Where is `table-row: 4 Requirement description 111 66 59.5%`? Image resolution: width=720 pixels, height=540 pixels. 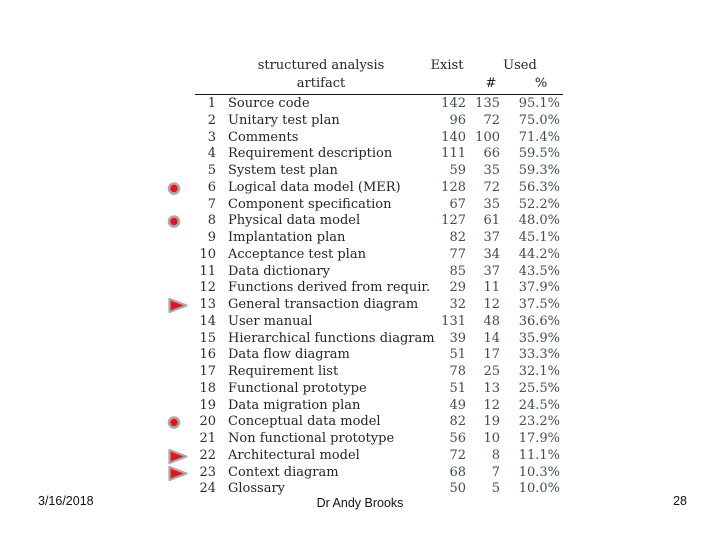 table-row: 4 Requirement description 111 66 59.5% is located at coordinates (367, 154).